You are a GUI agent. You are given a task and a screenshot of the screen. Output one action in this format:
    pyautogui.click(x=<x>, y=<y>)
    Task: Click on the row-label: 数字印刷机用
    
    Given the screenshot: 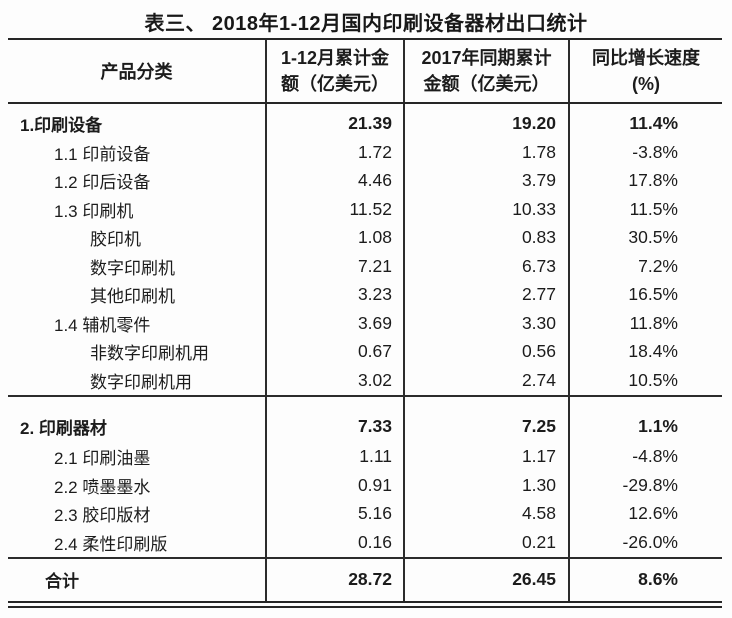 What is the action you would take?
    pyautogui.click(x=141, y=382)
    